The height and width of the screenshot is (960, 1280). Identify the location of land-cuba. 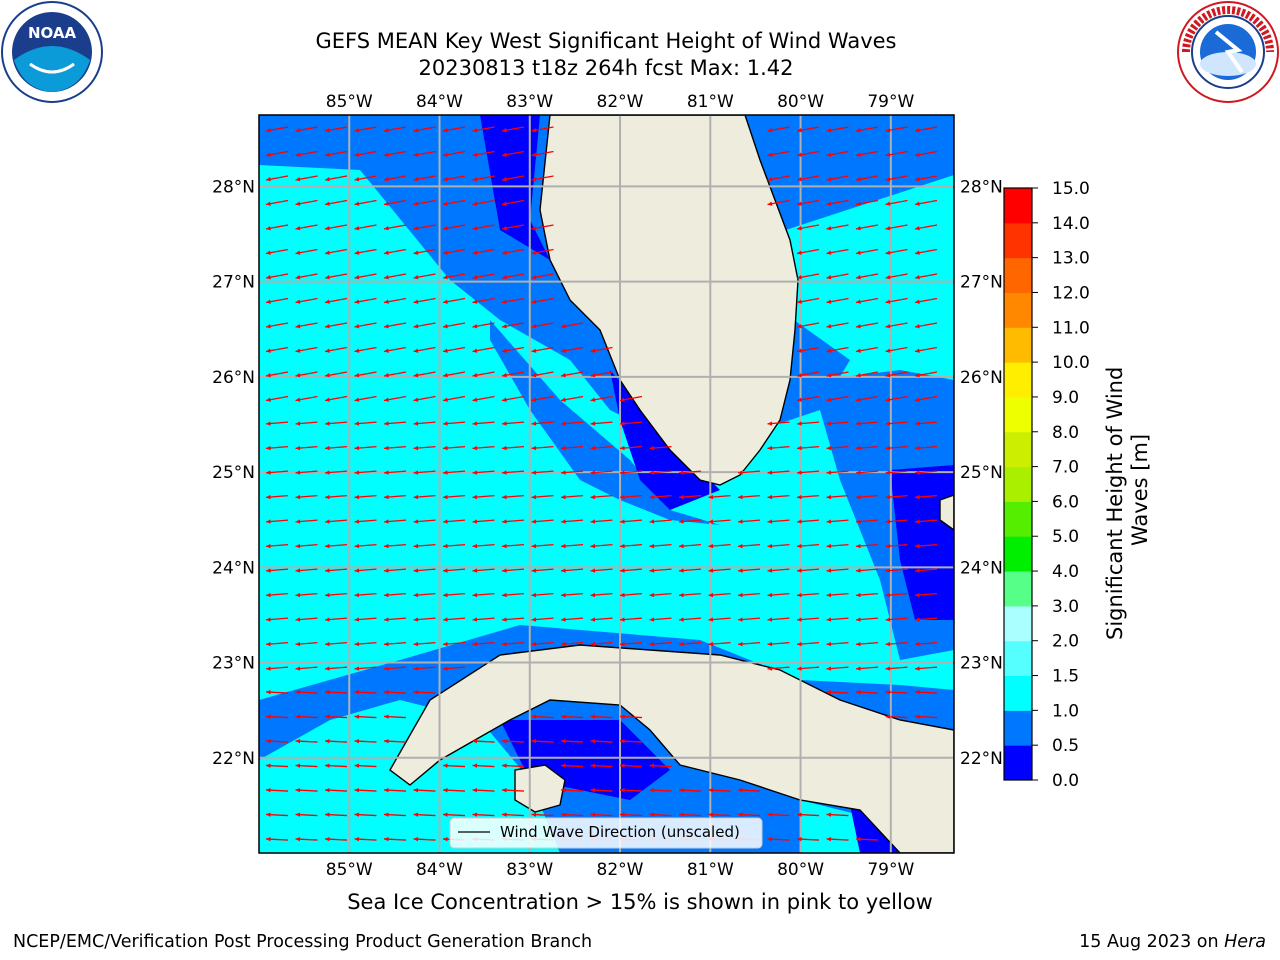
(671, 748).